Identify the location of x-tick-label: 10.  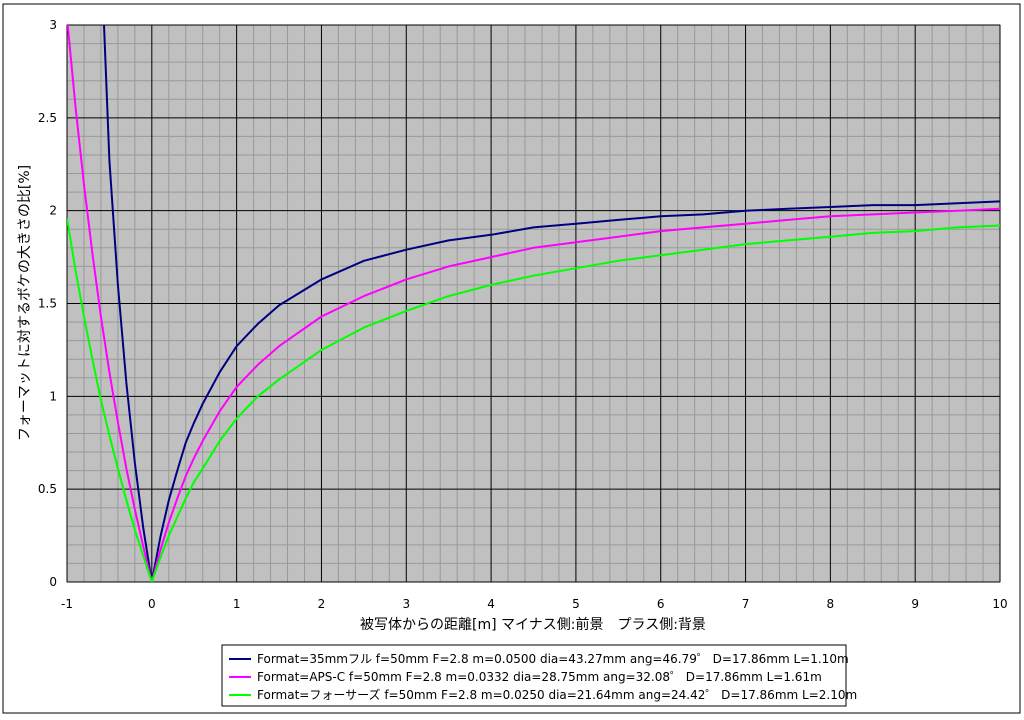
(999, 604).